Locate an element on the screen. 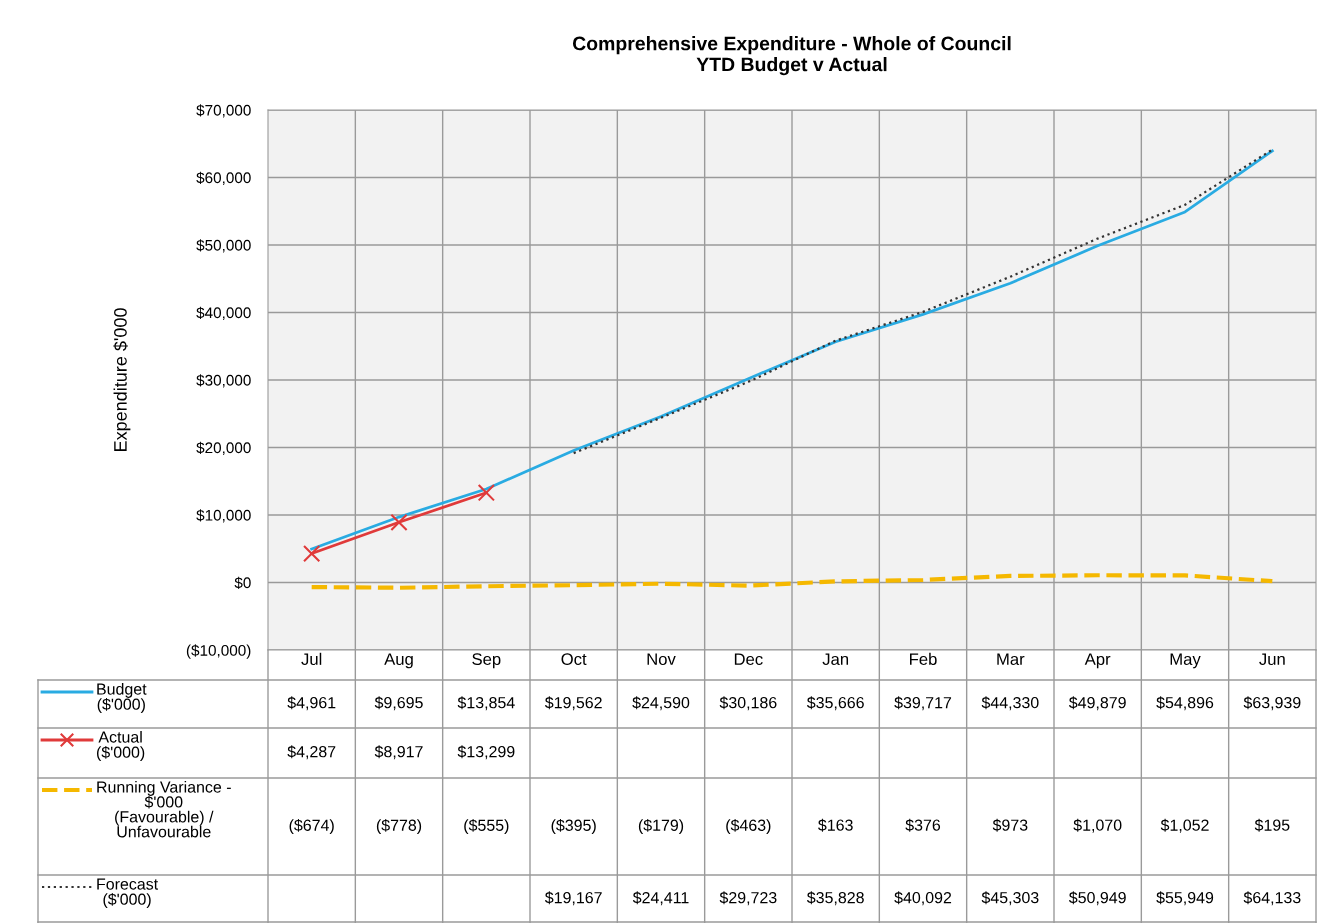 The width and height of the screenshot is (1318, 923). x-tick-label: Nov is located at coordinates (661, 659).